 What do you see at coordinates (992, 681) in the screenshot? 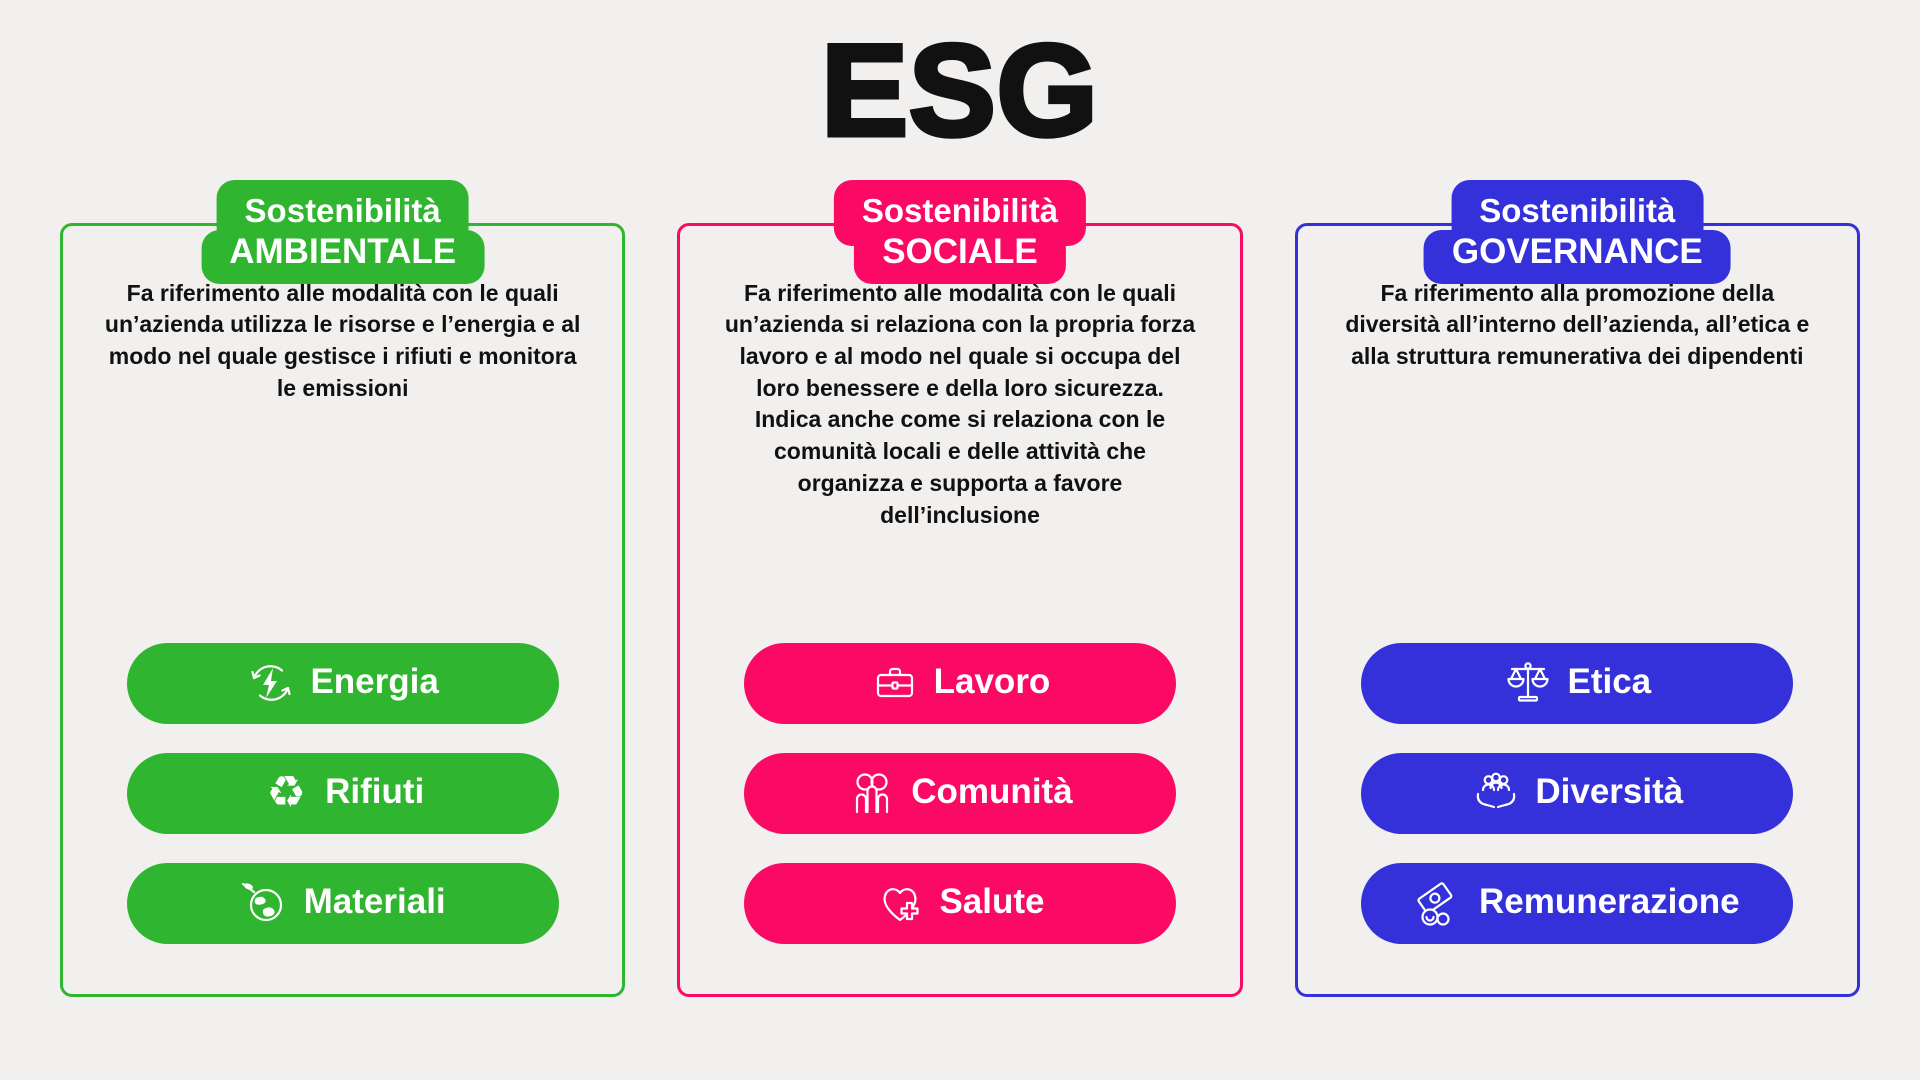
I see `pill-label: Lavoro` at bounding box center [992, 681].